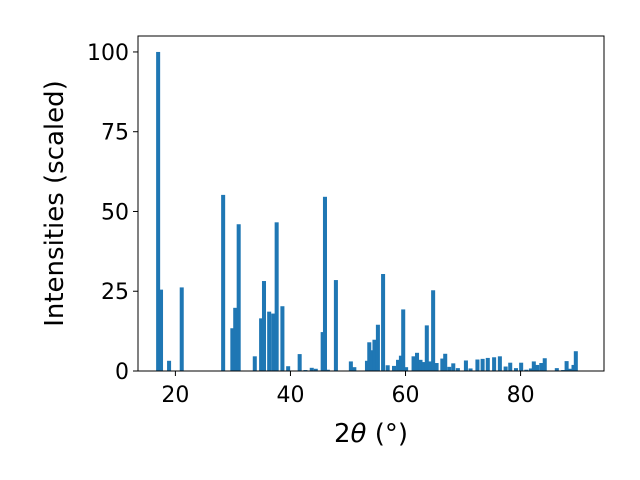  What do you see at coordinates (55, 203) in the screenshot?
I see `y-axis-label: Intensities (scaled)` at bounding box center [55, 203].